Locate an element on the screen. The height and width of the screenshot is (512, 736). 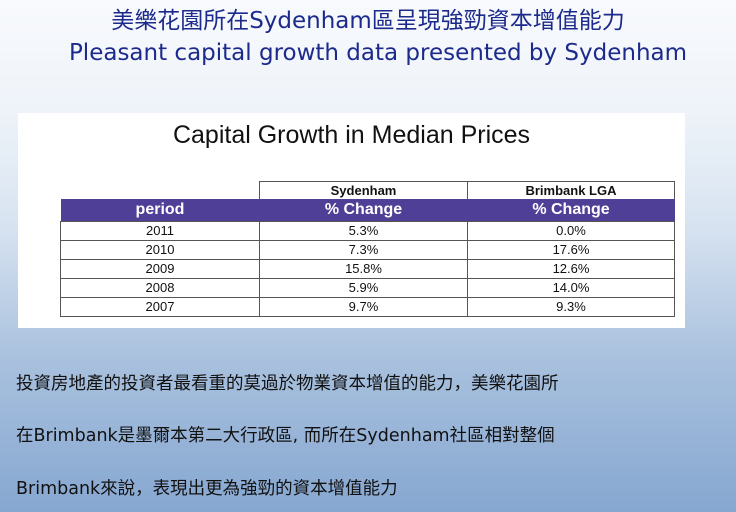
column-header-row: period % Change % Change is located at coordinates (367, 210).